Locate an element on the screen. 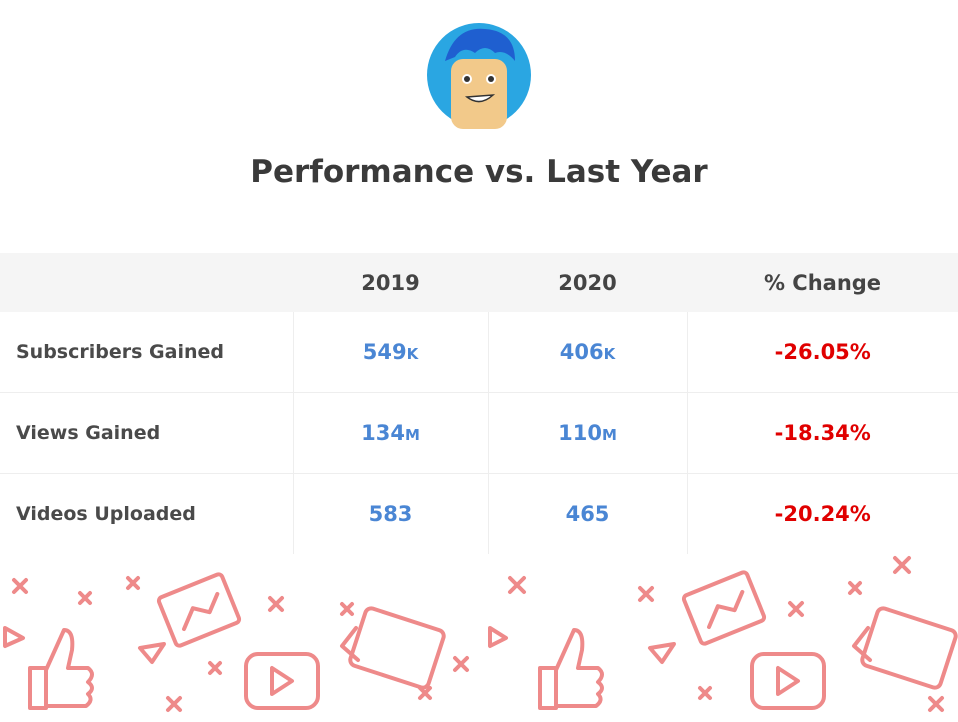 This screenshot has width=958, height=722. value-number: 465 is located at coordinates (587, 514).